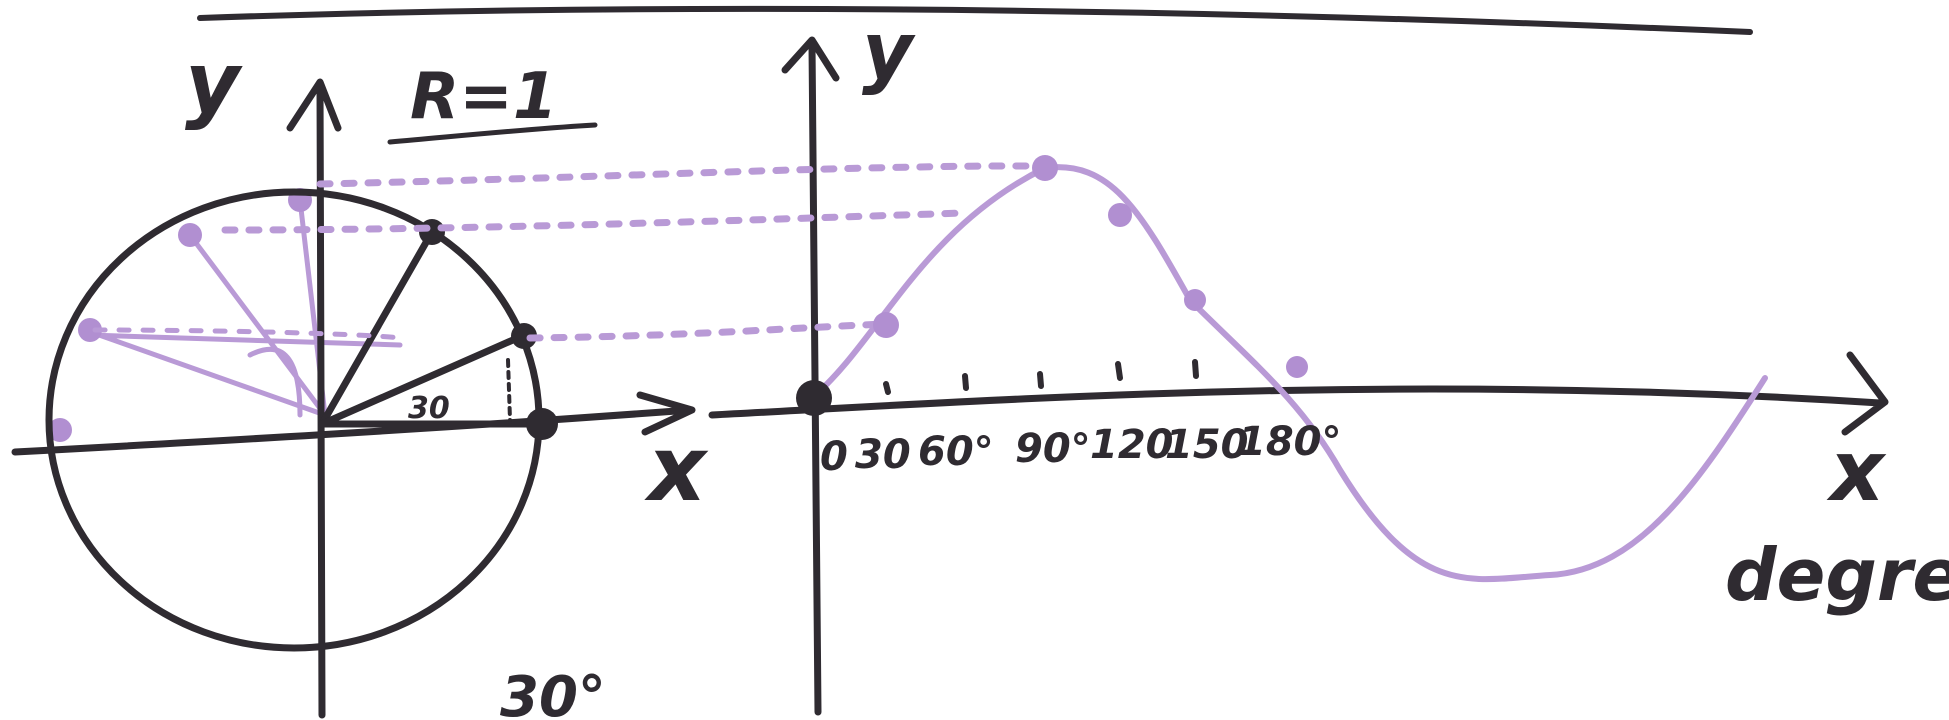  Describe the element at coordinates (1053, 449) in the screenshot. I see `tick-label-90: 90°` at that location.